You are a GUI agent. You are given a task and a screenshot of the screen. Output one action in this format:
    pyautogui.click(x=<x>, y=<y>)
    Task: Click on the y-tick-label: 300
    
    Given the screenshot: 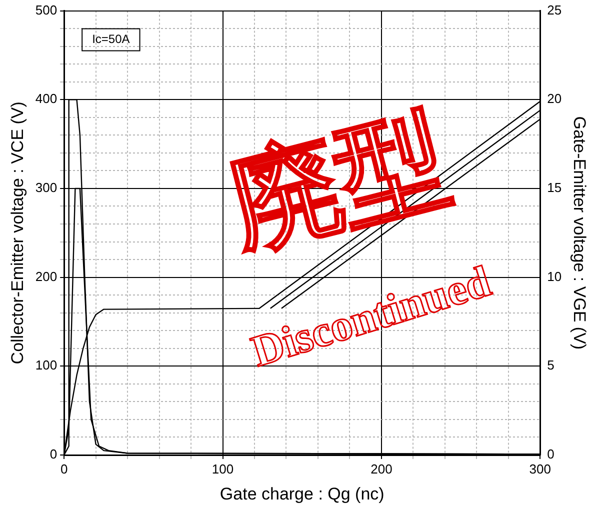 What is the action you would take?
    pyautogui.click(x=46, y=188)
    